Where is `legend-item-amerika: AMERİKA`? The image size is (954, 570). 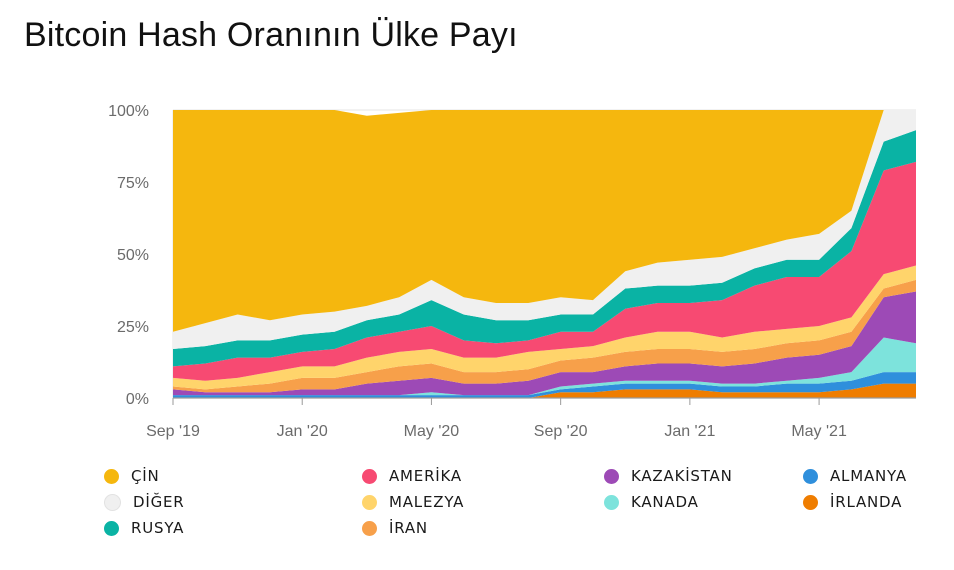
legend-item-amerika: AMERİKA is located at coordinates (412, 476).